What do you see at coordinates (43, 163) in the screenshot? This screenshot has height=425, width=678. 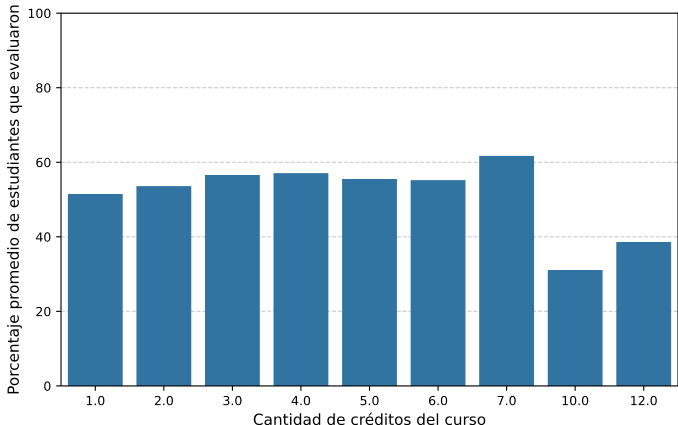 I see `y-tick-label: 60` at bounding box center [43, 163].